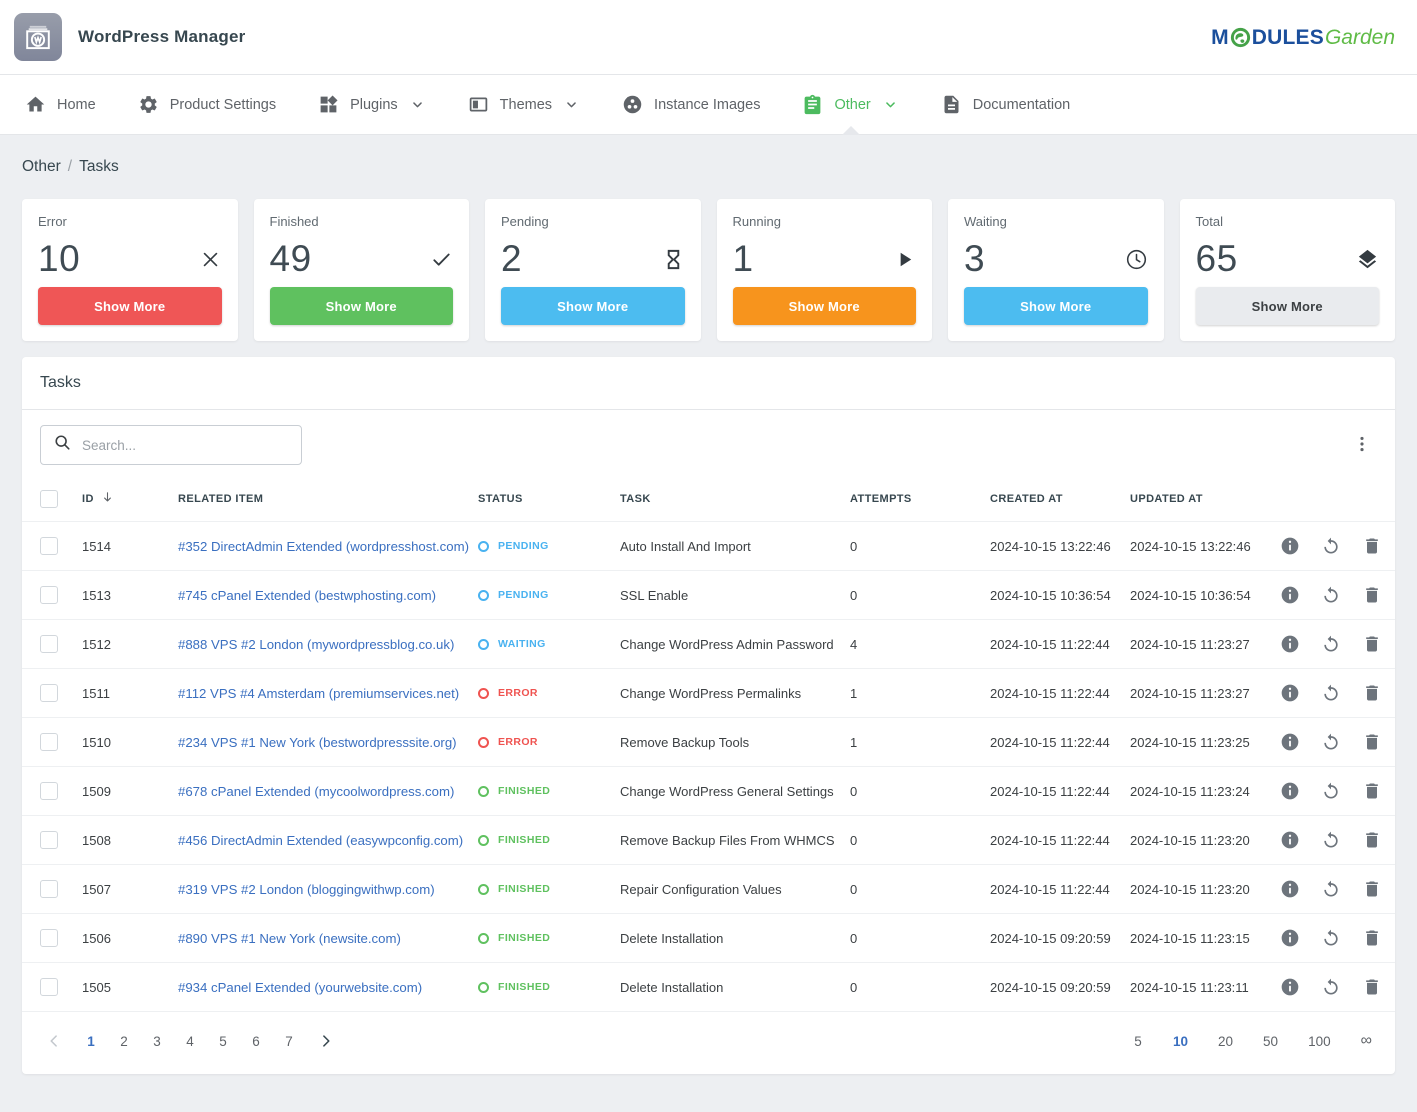 The height and width of the screenshot is (1112, 1417). Describe the element at coordinates (107, 499) in the screenshot. I see `arrow-down-icon` at that location.